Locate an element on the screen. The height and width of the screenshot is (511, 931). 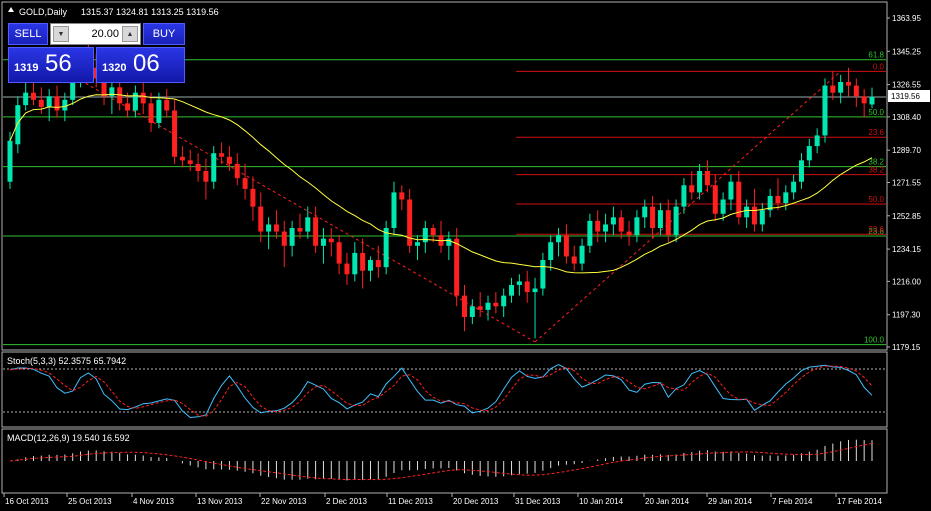
stoch-signal-line is located at coordinates (441, 391).